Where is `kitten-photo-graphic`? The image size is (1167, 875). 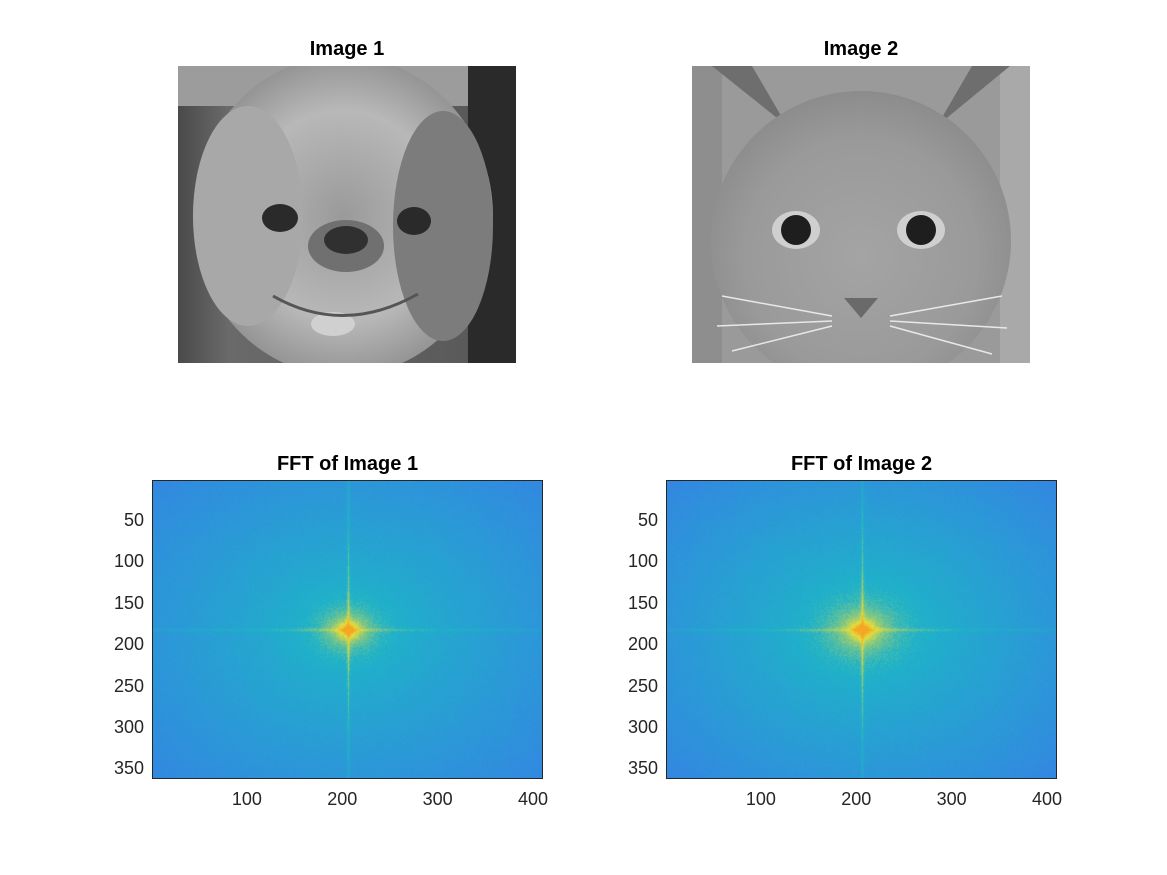
kitten-photo-graphic is located at coordinates (861, 214).